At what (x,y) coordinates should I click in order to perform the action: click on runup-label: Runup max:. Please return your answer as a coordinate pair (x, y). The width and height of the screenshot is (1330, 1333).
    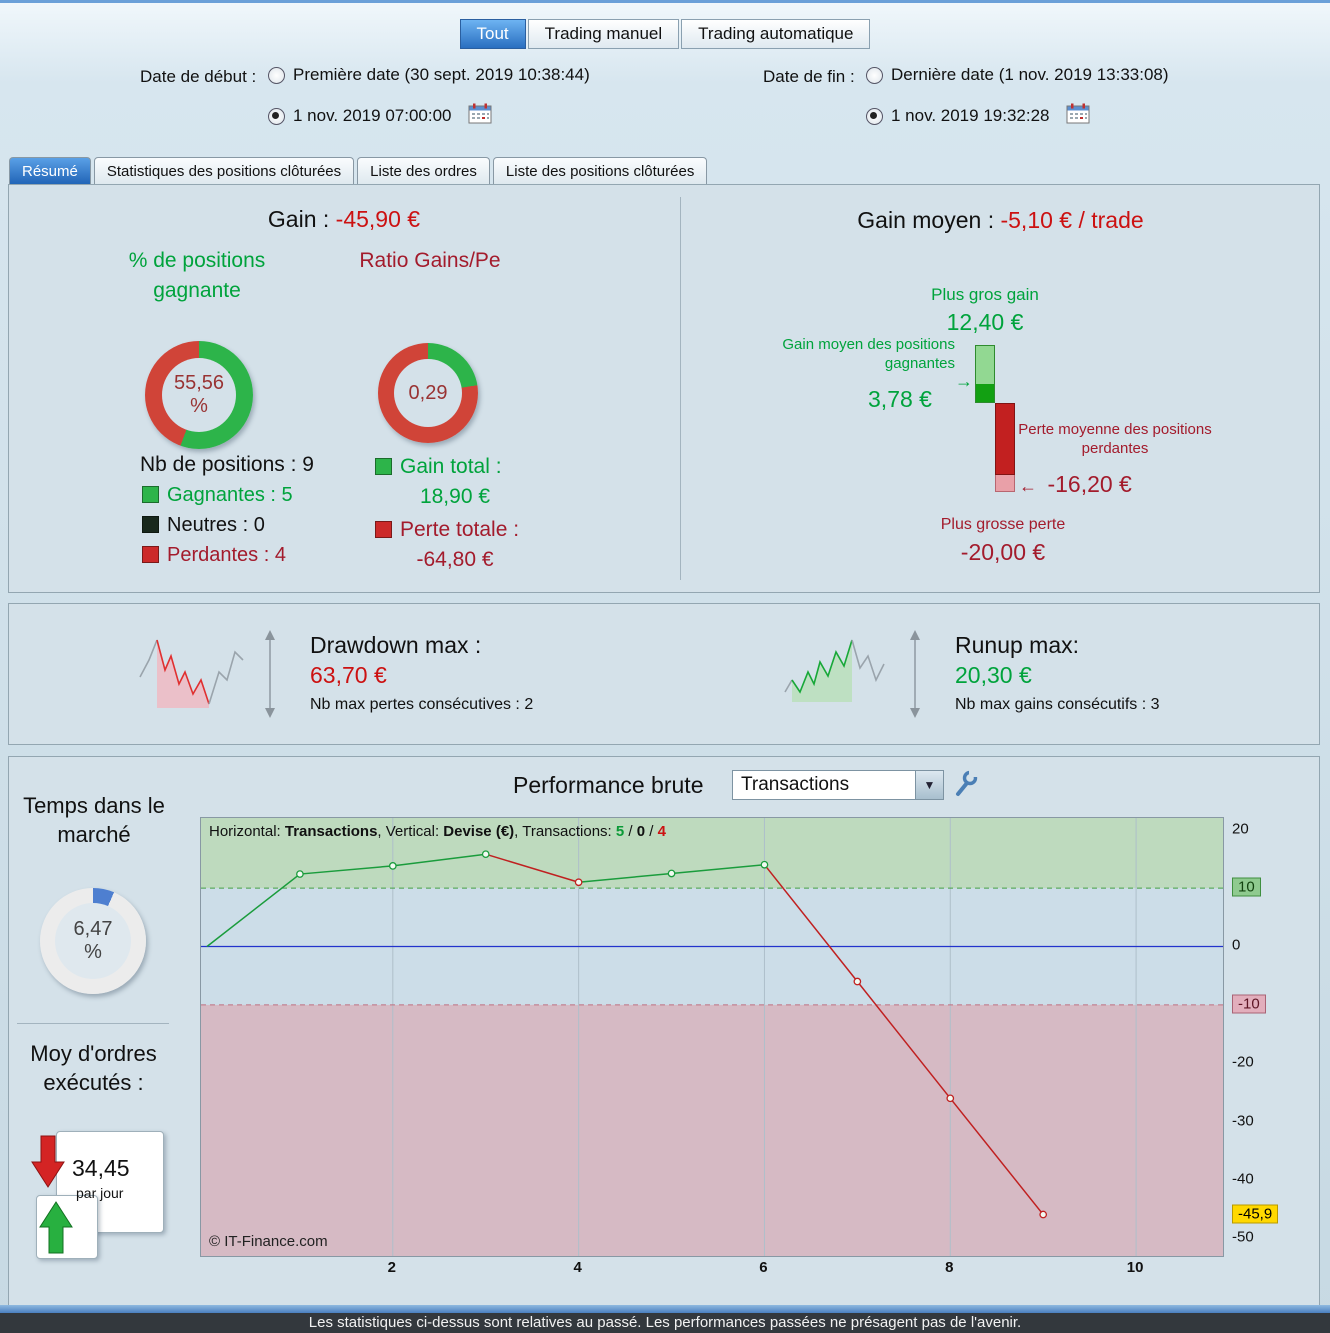
    Looking at the image, I should click on (1017, 645).